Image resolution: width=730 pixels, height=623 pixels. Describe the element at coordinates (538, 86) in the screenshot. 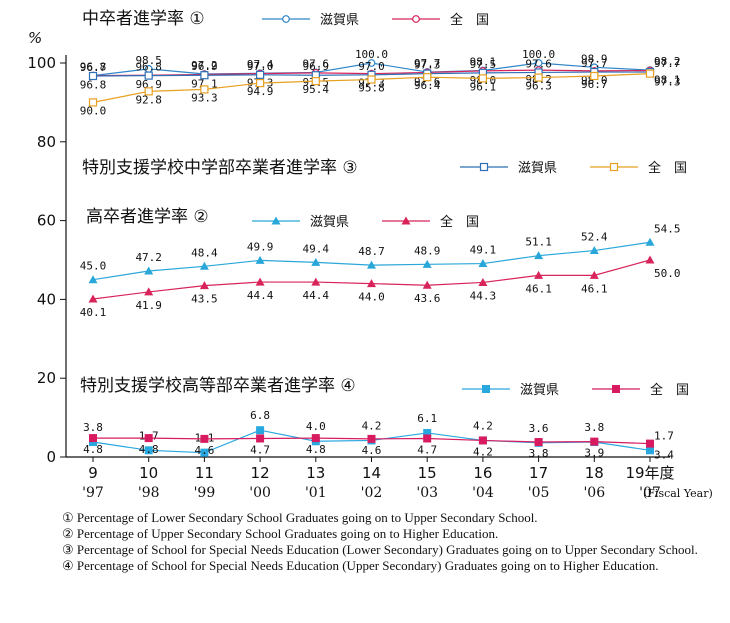

I see `data-label: 96.3` at that location.